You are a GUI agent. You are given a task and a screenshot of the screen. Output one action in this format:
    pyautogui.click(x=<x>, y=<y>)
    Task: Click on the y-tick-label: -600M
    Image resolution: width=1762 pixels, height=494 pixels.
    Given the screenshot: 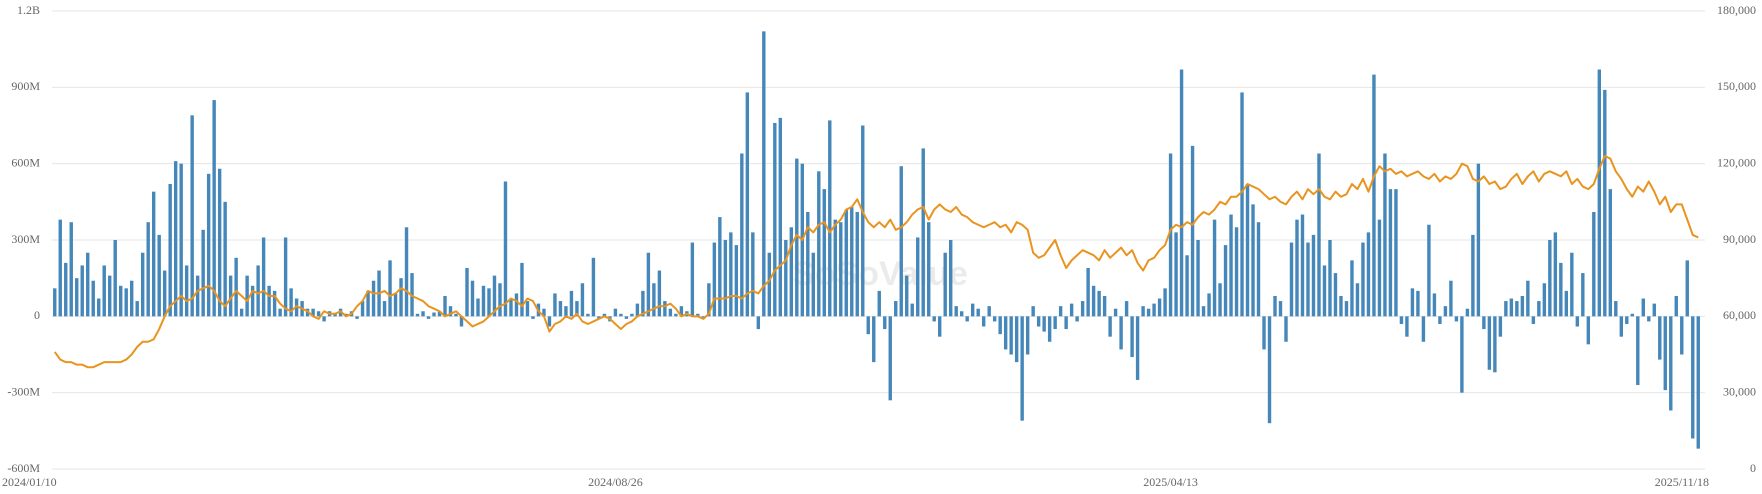 What is the action you would take?
    pyautogui.click(x=23, y=468)
    